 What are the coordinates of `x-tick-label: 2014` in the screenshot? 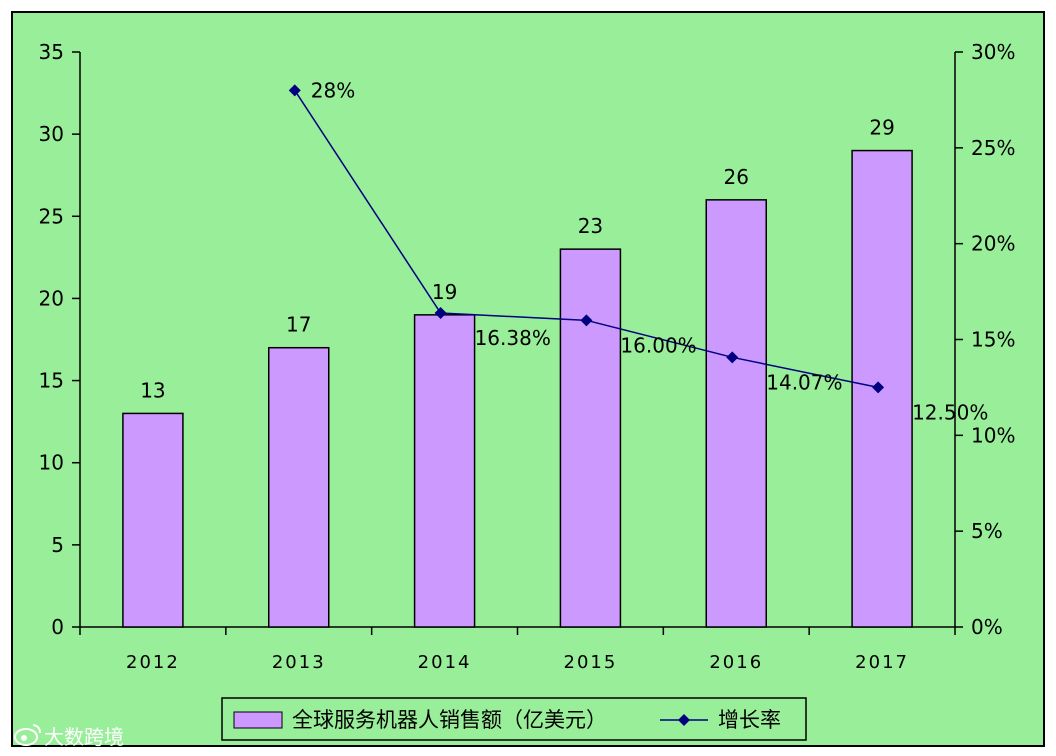 It's located at (445, 662).